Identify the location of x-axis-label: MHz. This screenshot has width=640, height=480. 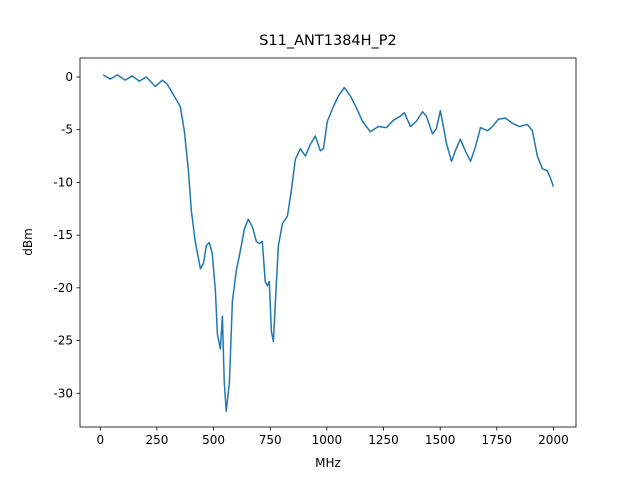
(328, 463).